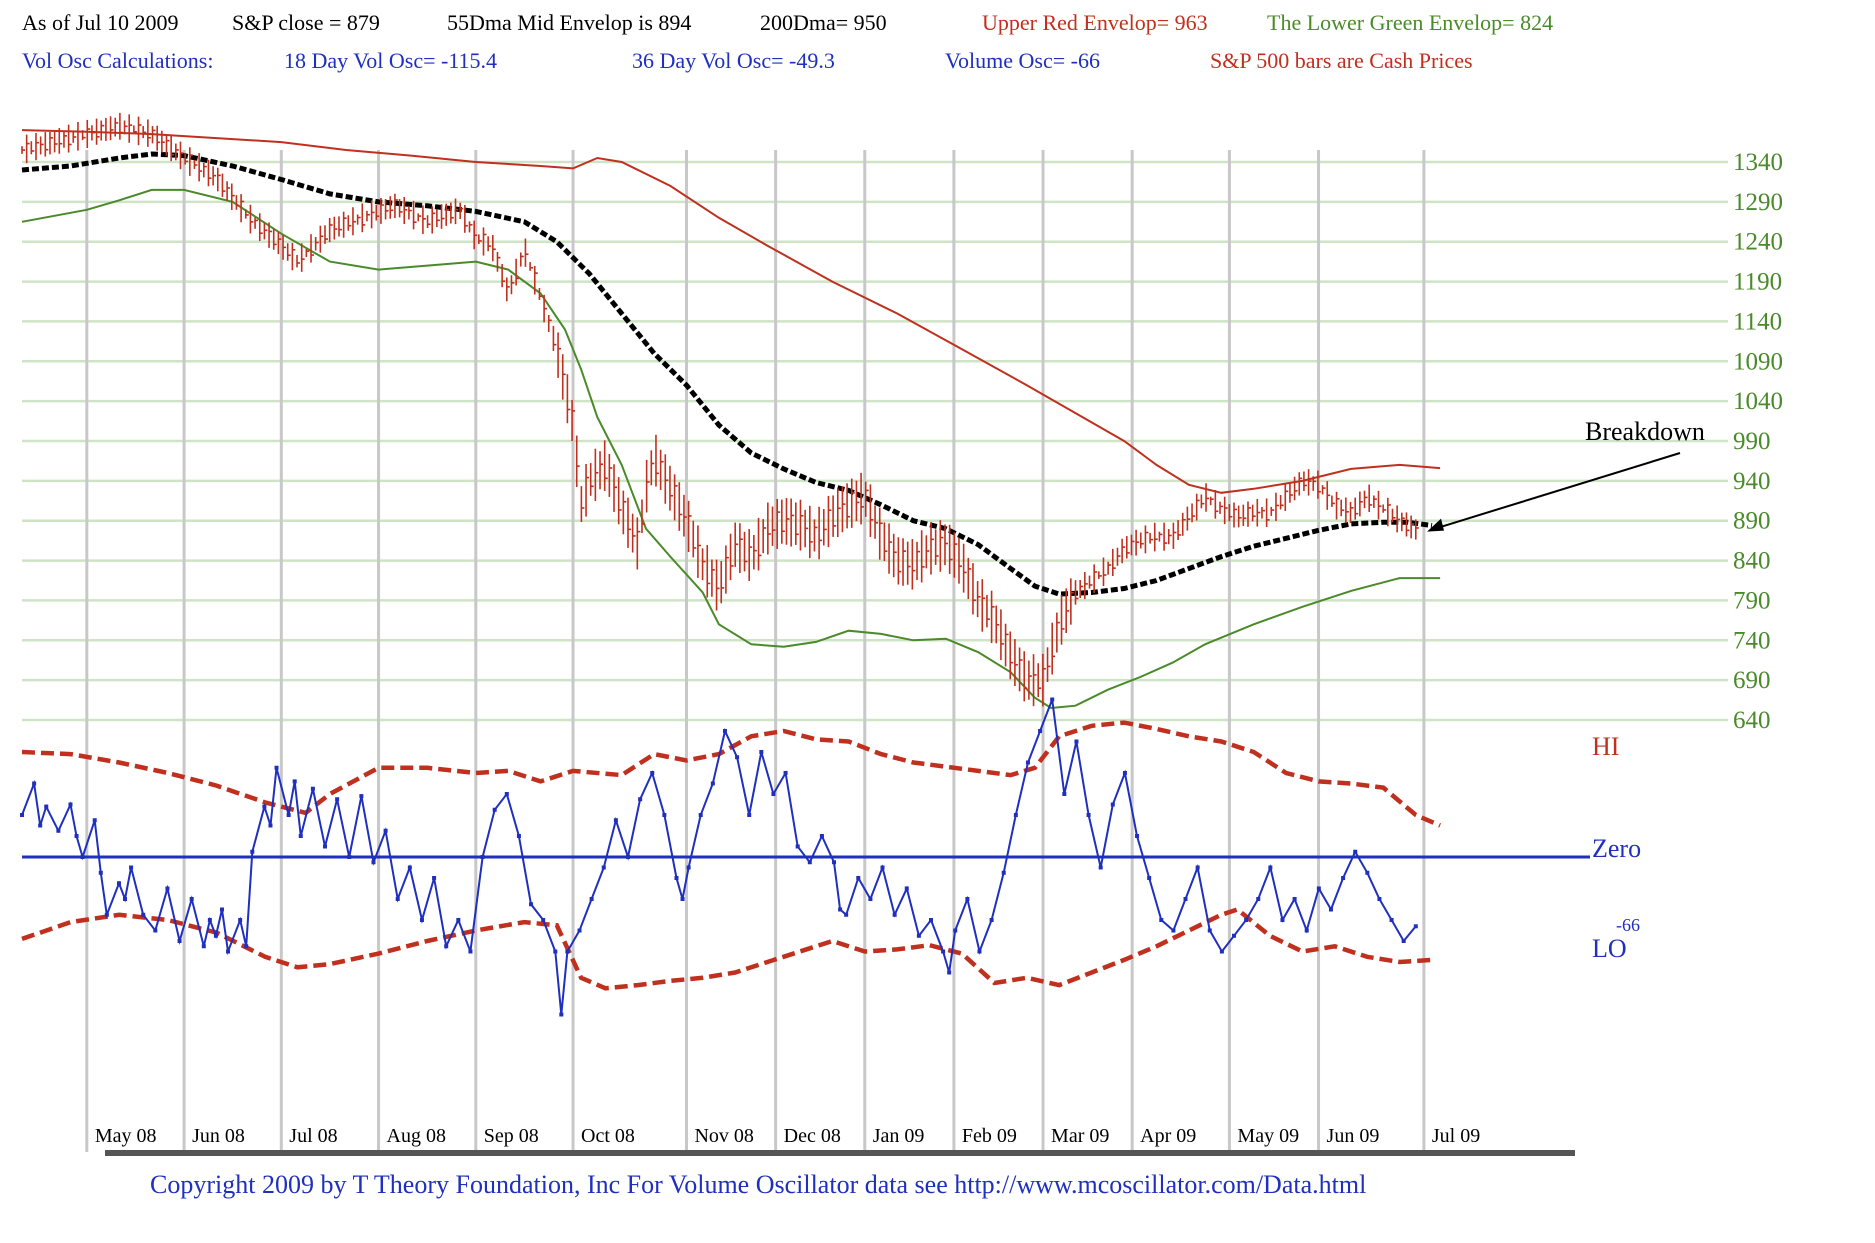 The height and width of the screenshot is (1243, 1875). What do you see at coordinates (126, 1136) in the screenshot?
I see `month-label-0: May 08` at bounding box center [126, 1136].